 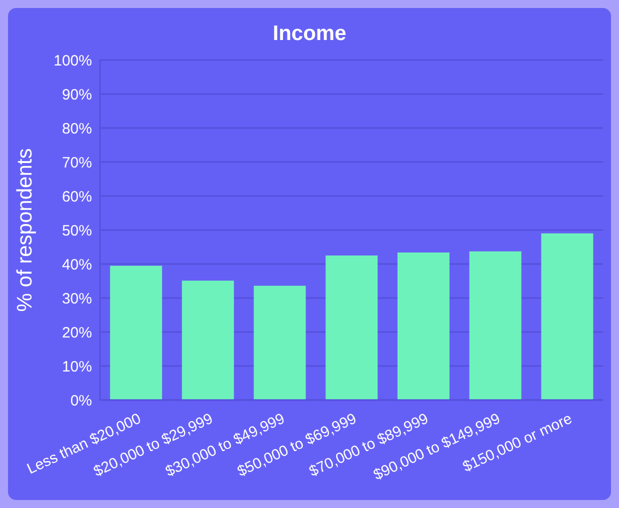 I want to click on y-tick-label: 0%, so click(x=81, y=401).